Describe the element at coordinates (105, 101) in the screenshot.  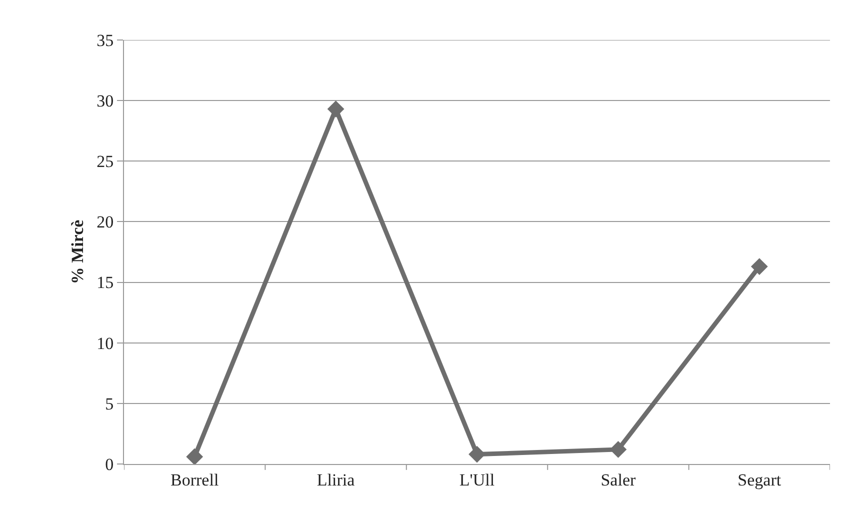
I see `y-tick-label: 30` at that location.